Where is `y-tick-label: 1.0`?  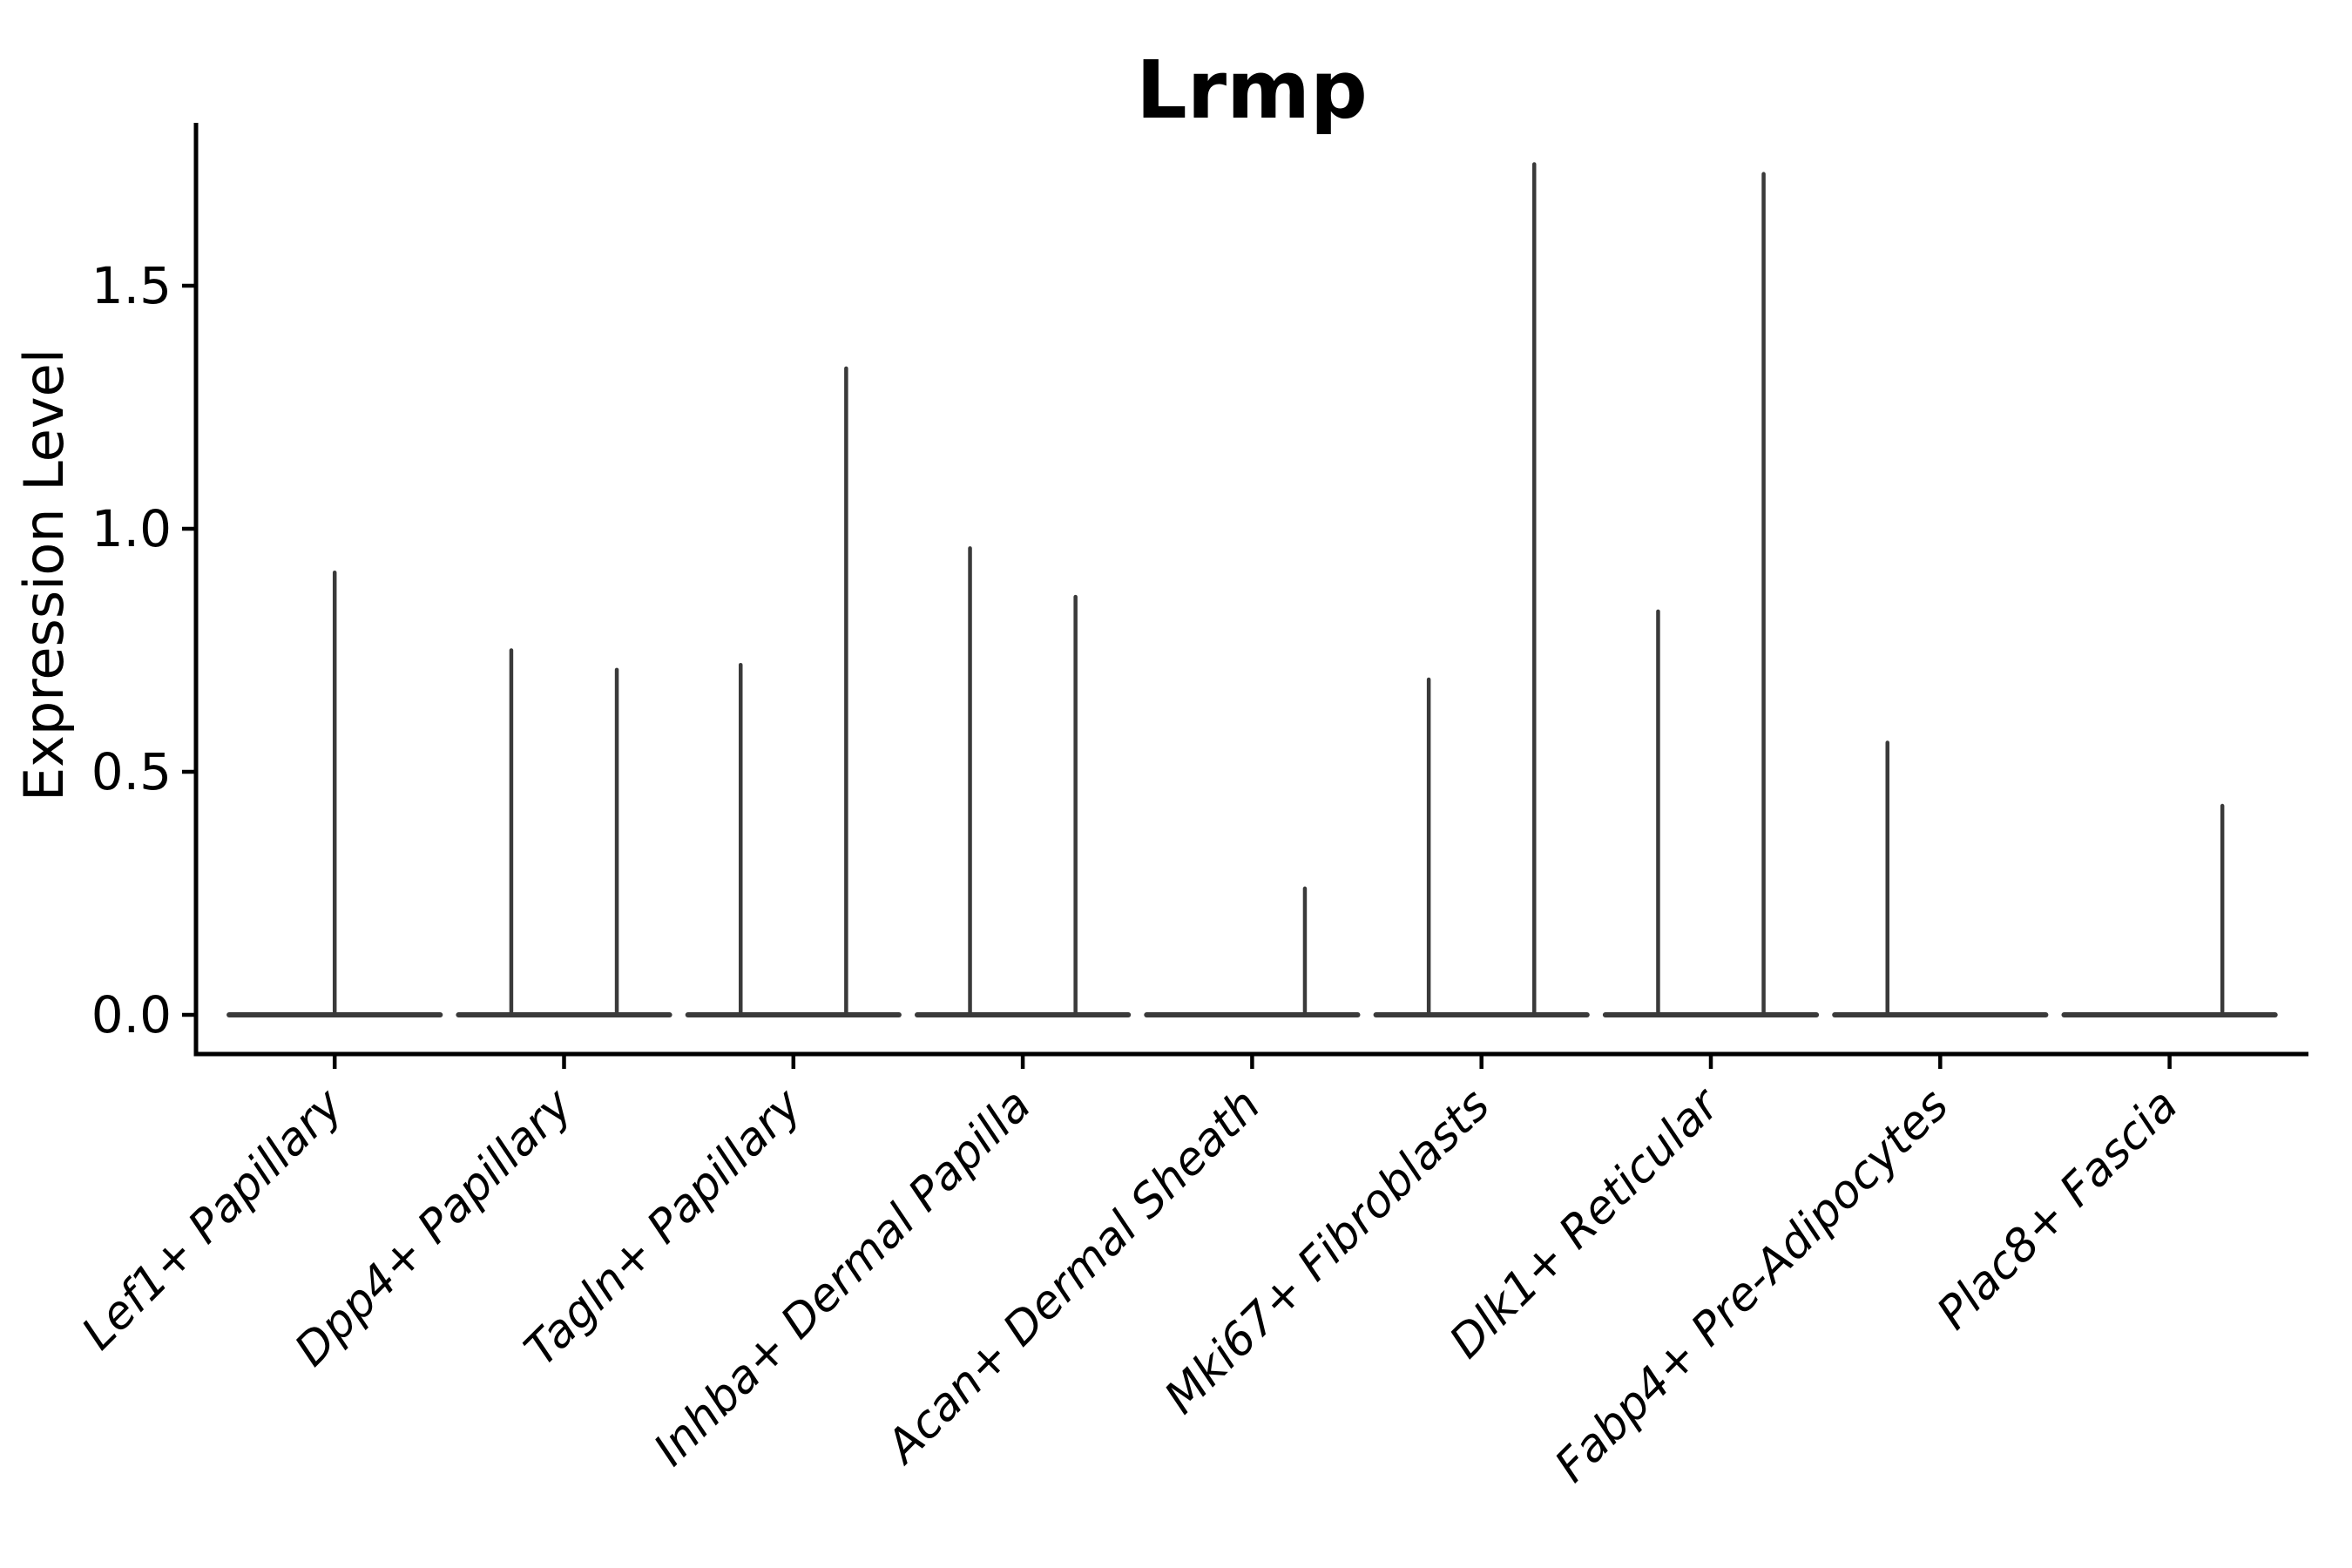
y-tick-label: 1.0 is located at coordinates (131, 528).